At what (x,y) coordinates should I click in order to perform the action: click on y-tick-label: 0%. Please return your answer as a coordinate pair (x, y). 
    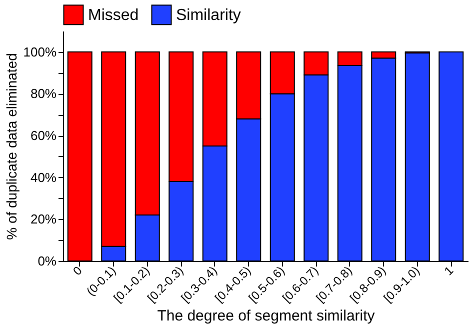
    Looking at the image, I should click on (47, 261).